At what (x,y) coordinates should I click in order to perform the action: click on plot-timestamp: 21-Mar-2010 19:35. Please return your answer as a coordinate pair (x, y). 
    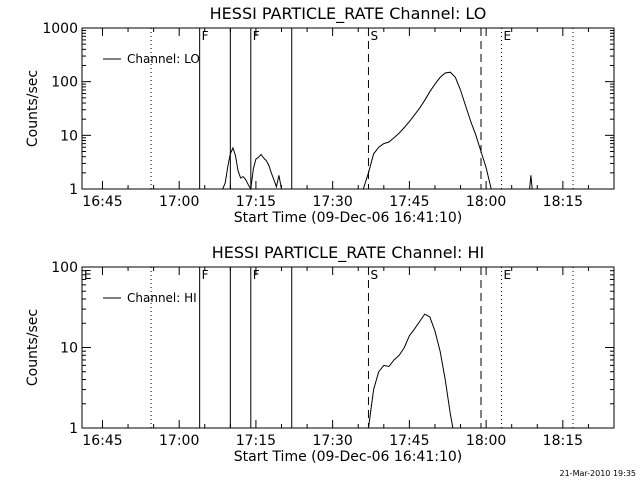
    Looking at the image, I should click on (598, 473).